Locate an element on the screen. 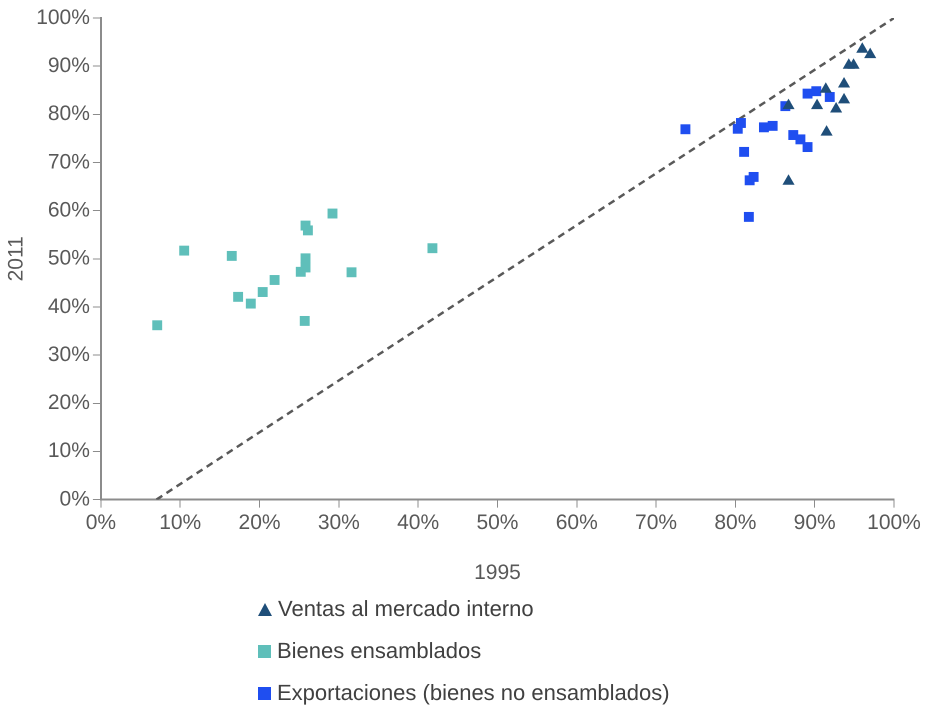  y-tick-label: 60% is located at coordinates (69, 210).